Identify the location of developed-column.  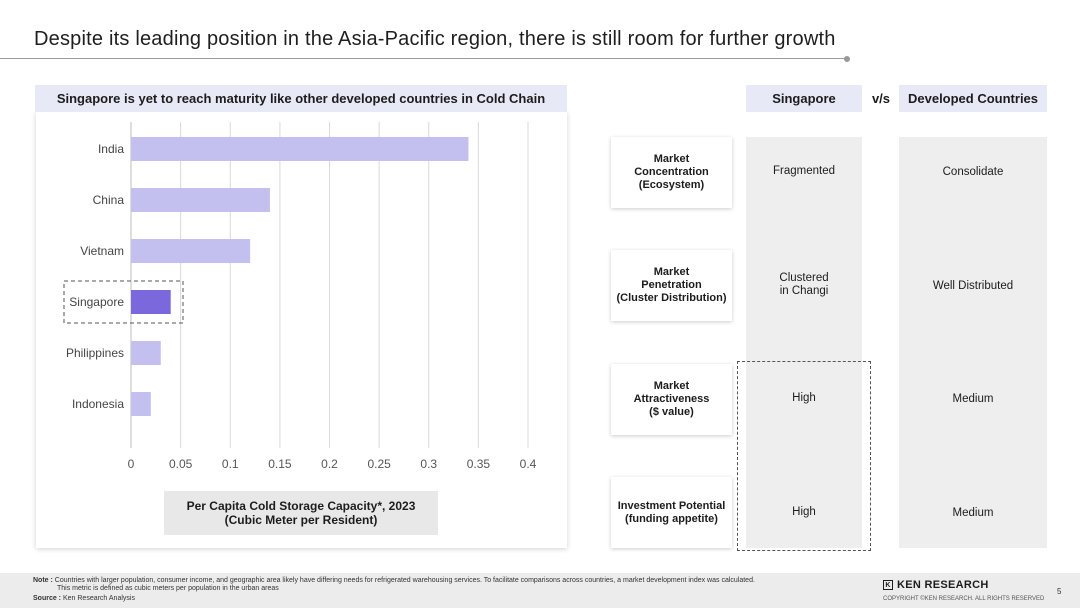
(973, 342).